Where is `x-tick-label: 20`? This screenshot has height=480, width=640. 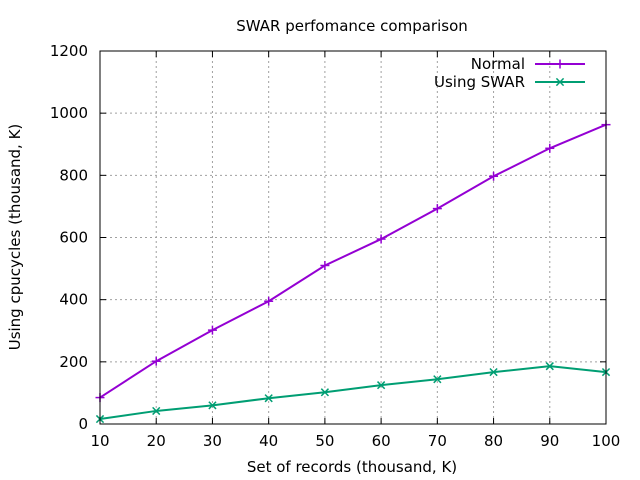
x-tick-label: 20 is located at coordinates (156, 441).